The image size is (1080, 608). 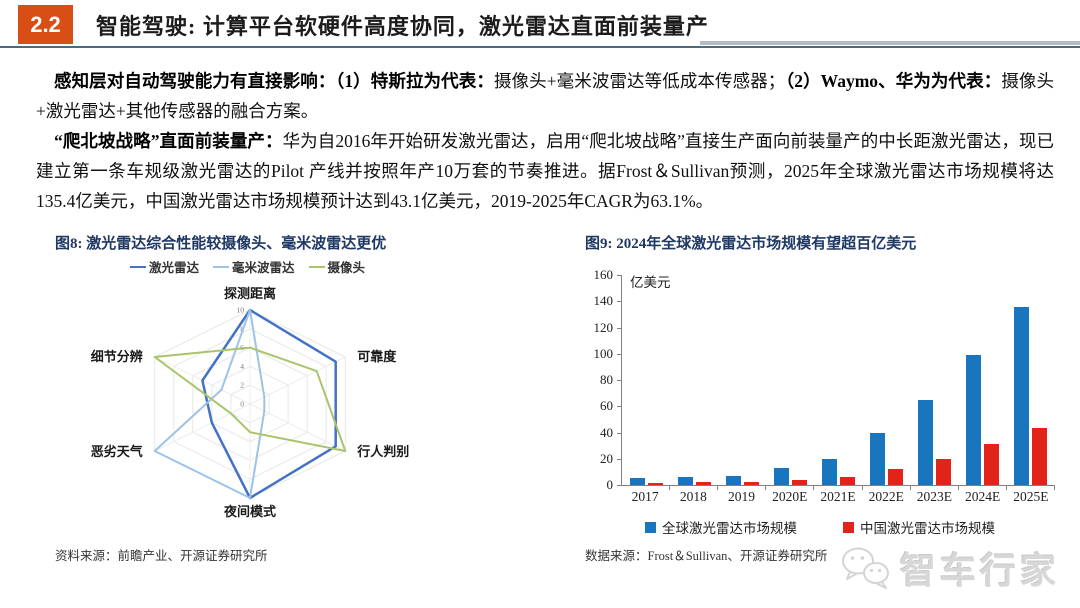 What do you see at coordinates (242, 385) in the screenshot?
I see `svg-text: 2` at bounding box center [242, 385].